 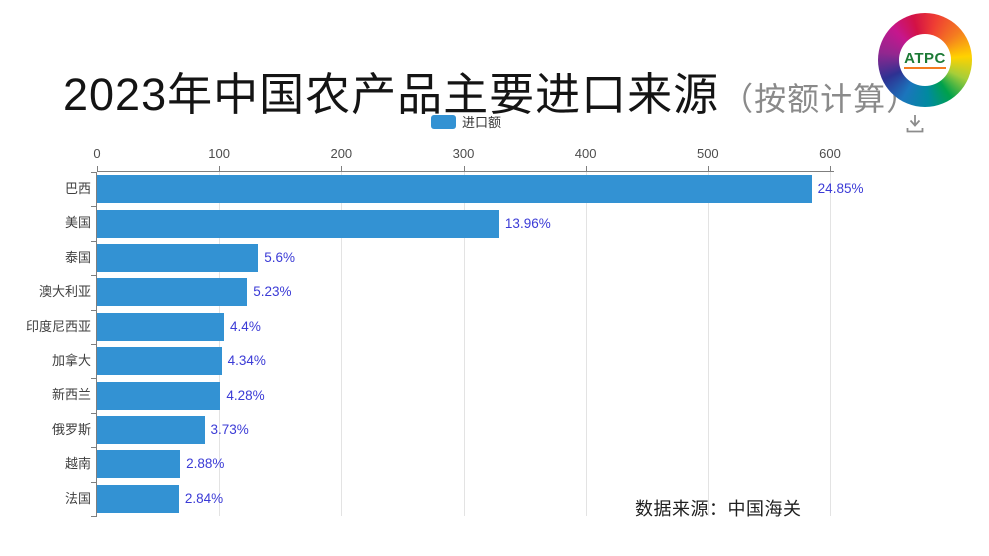 What do you see at coordinates (77, 257) in the screenshot?
I see `category-label: 泰国` at bounding box center [77, 257].